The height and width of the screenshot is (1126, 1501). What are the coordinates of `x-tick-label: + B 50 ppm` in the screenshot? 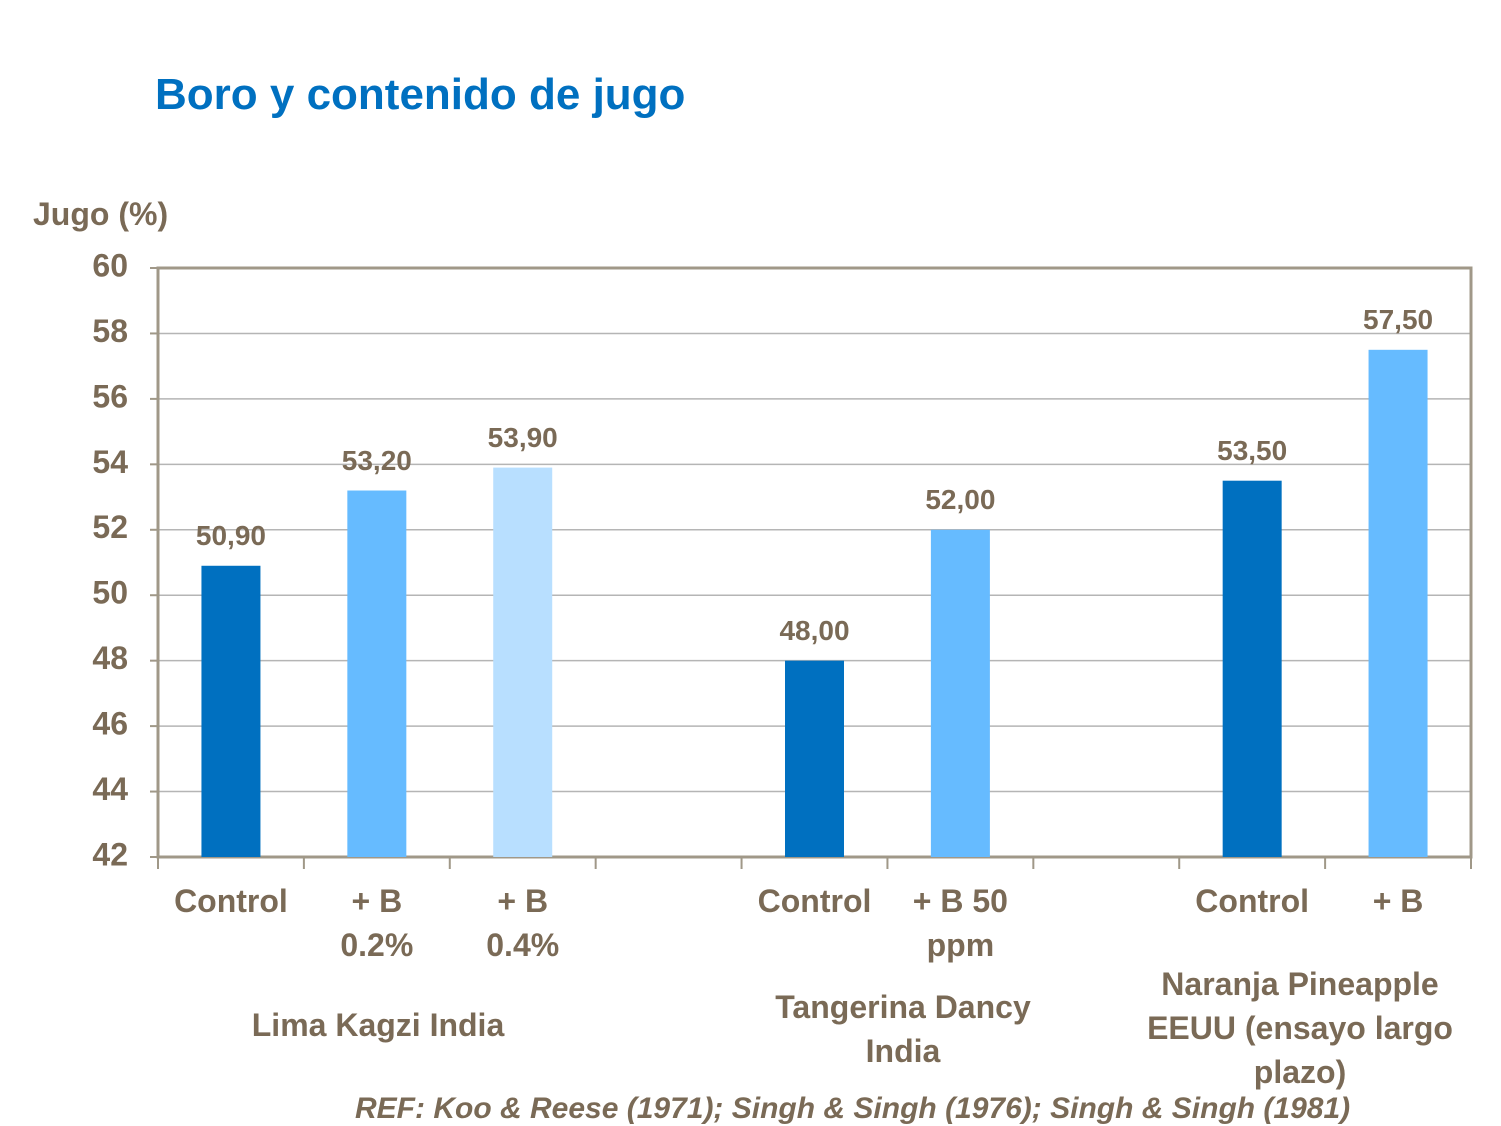 It's located at (960, 923).